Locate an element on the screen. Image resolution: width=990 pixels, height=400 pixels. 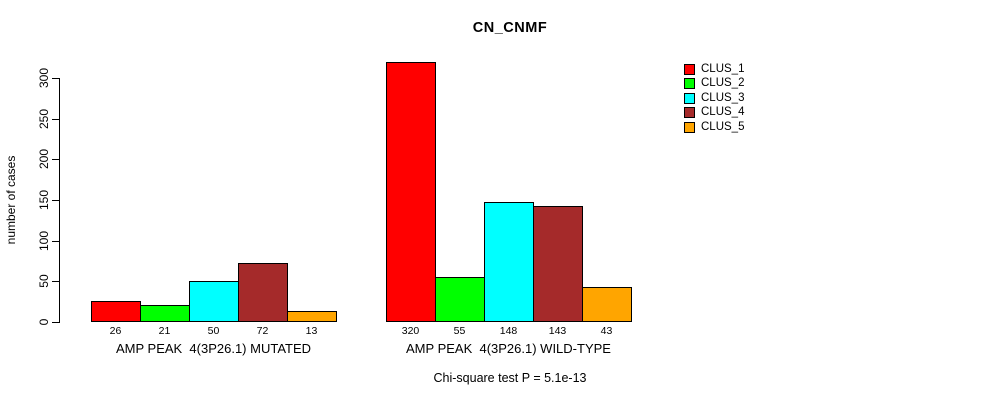
legend: CLUS_1 CLUS_2 CLUS_3 CLUS_4 CLUS_5 is located at coordinates (714, 98).